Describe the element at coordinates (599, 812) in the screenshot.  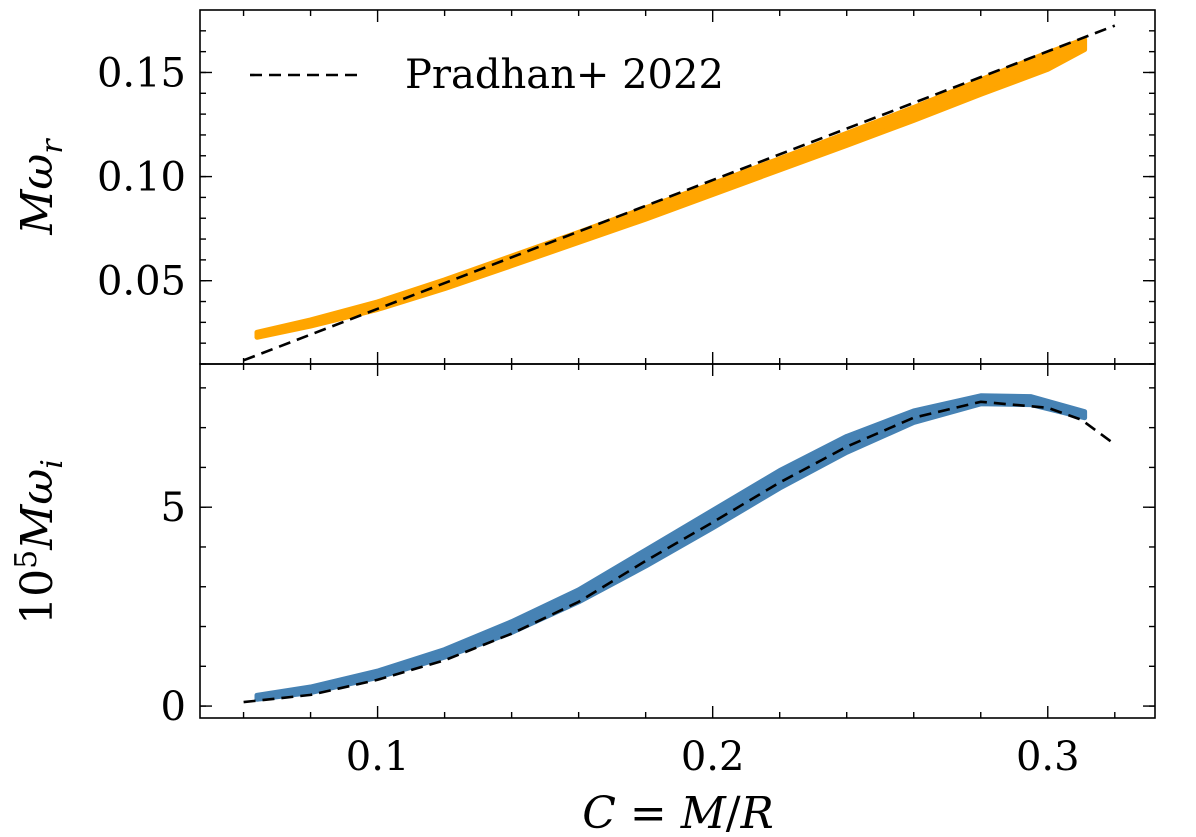
I see `x-label-c: C` at that location.